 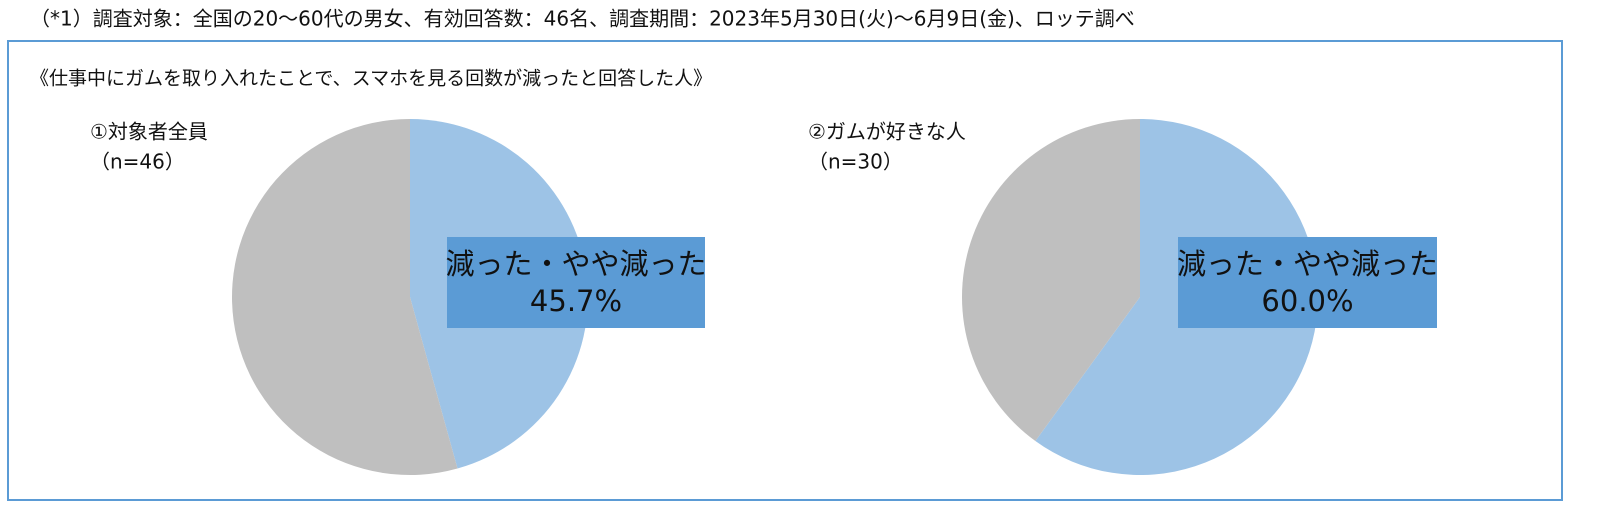 I want to click on value-label: 60.0%, so click(x=1307, y=301).